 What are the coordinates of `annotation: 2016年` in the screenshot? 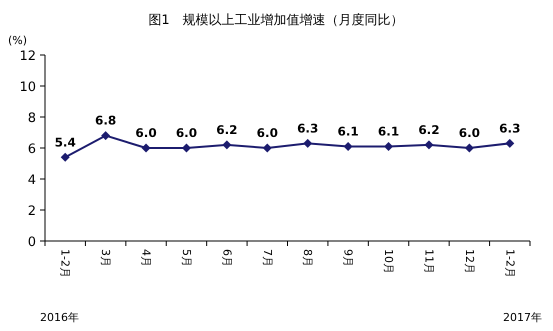 It's located at (59, 317).